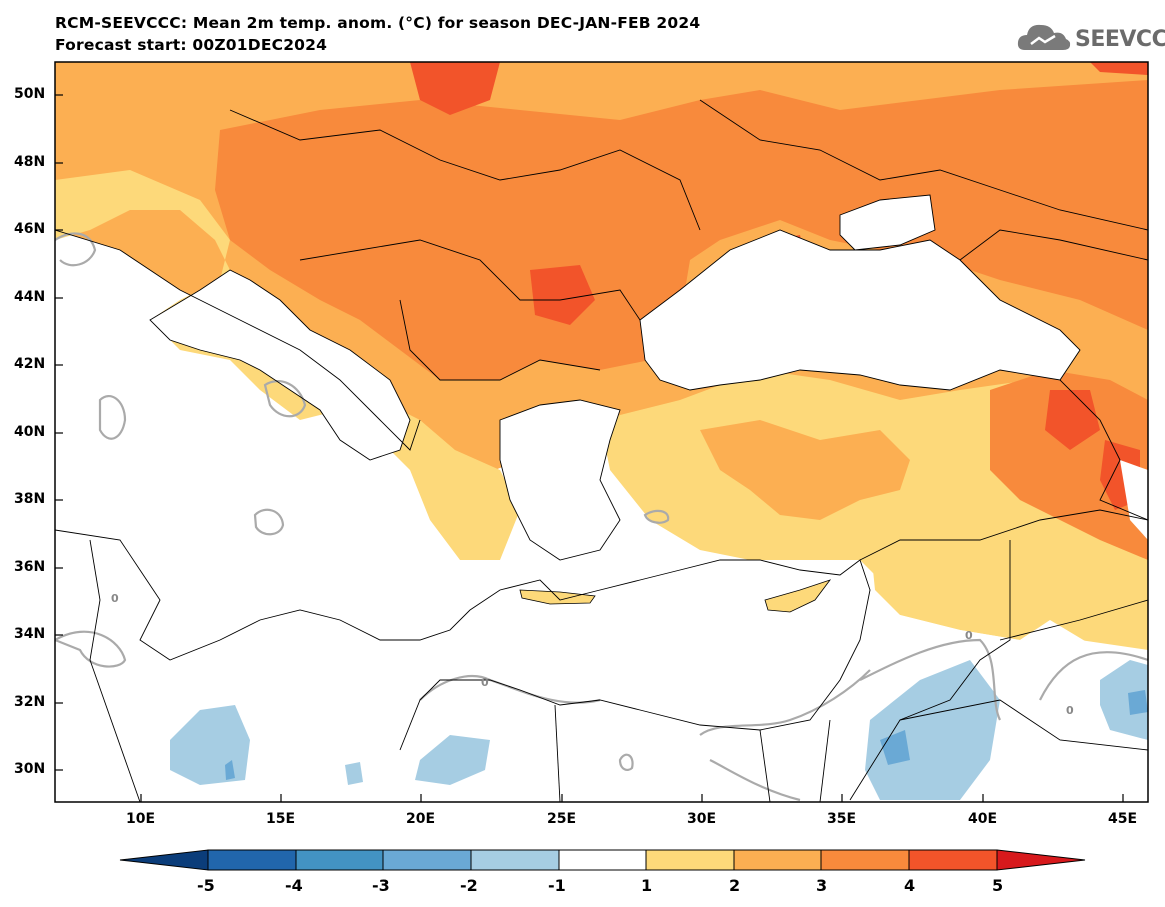 The width and height of the screenshot is (1165, 907). Describe the element at coordinates (421, 819) in the screenshot. I see `lon-label-20e: 20E` at that location.